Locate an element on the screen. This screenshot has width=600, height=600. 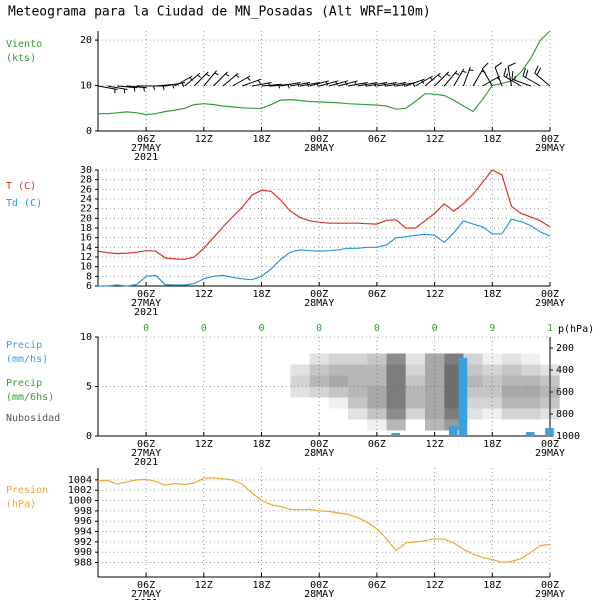
y-tick-label: 5 is located at coordinates (89, 387).